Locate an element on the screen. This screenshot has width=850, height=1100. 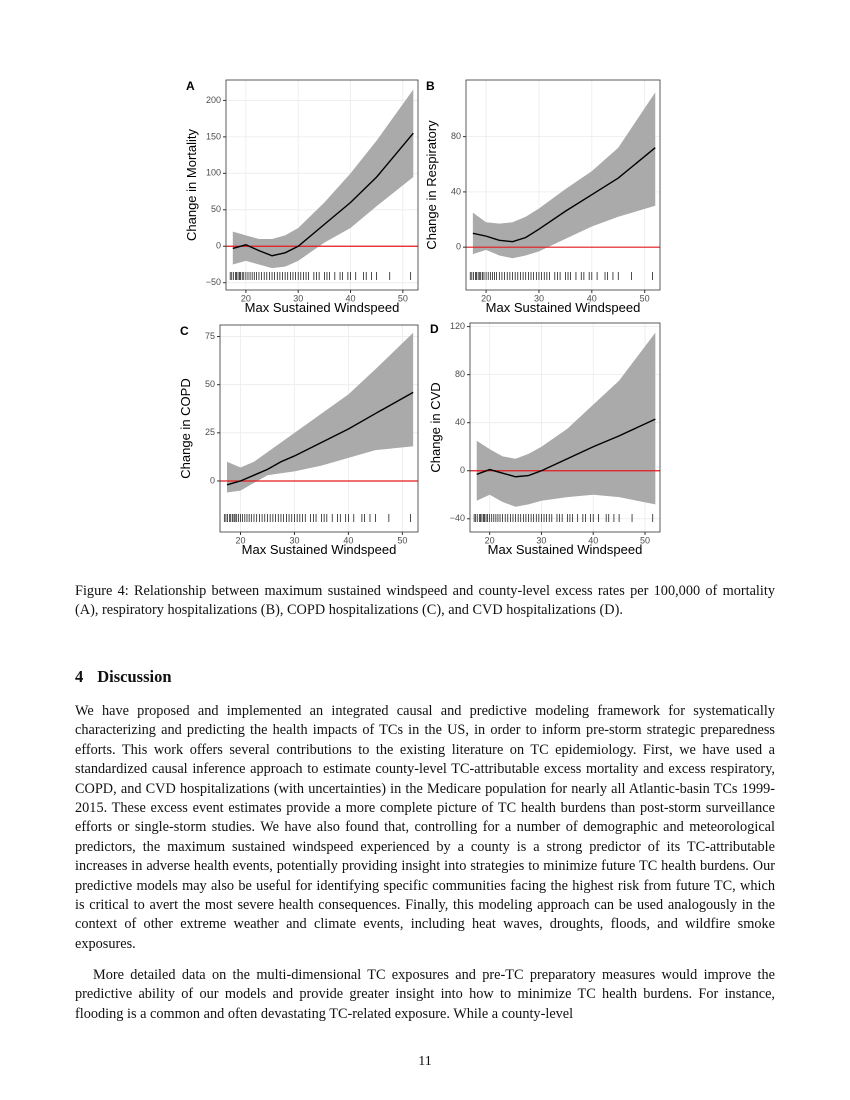
y-tick-label: 120 is located at coordinates (457, 326).